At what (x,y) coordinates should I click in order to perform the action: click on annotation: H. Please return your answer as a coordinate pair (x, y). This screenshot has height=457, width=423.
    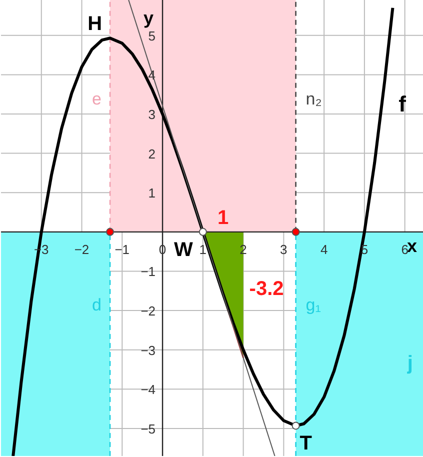
    Looking at the image, I should click on (95, 24).